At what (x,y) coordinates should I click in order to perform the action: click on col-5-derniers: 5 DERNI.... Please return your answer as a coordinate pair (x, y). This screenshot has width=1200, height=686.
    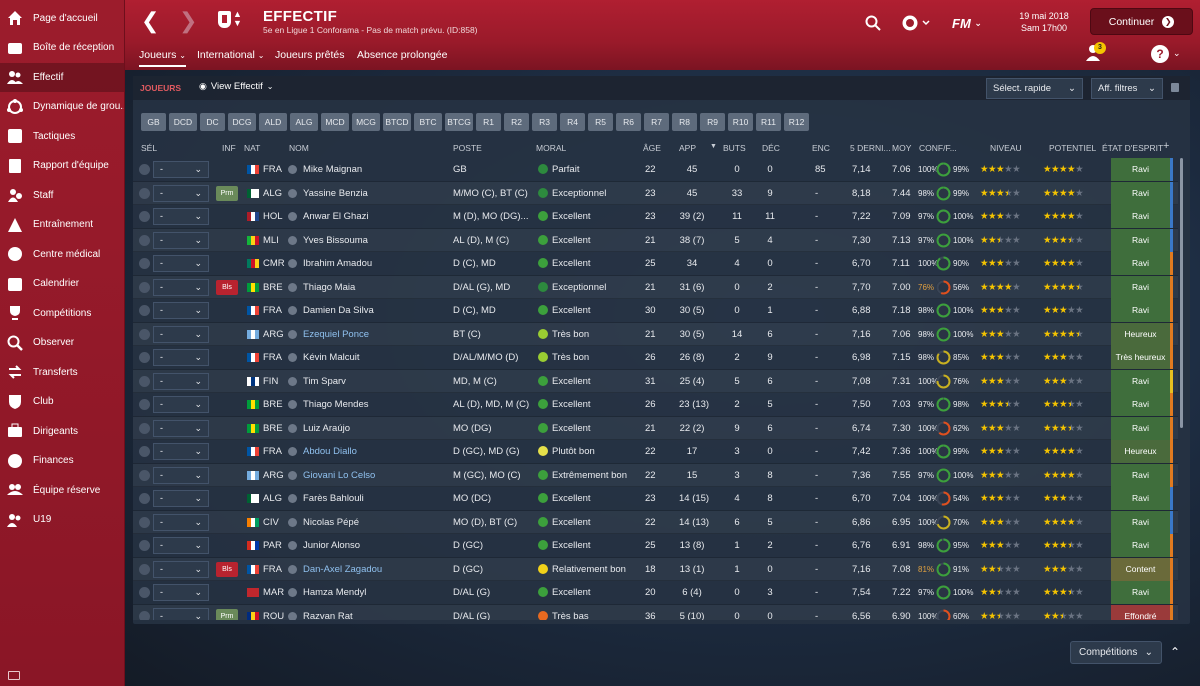
    Looking at the image, I should click on (870, 148).